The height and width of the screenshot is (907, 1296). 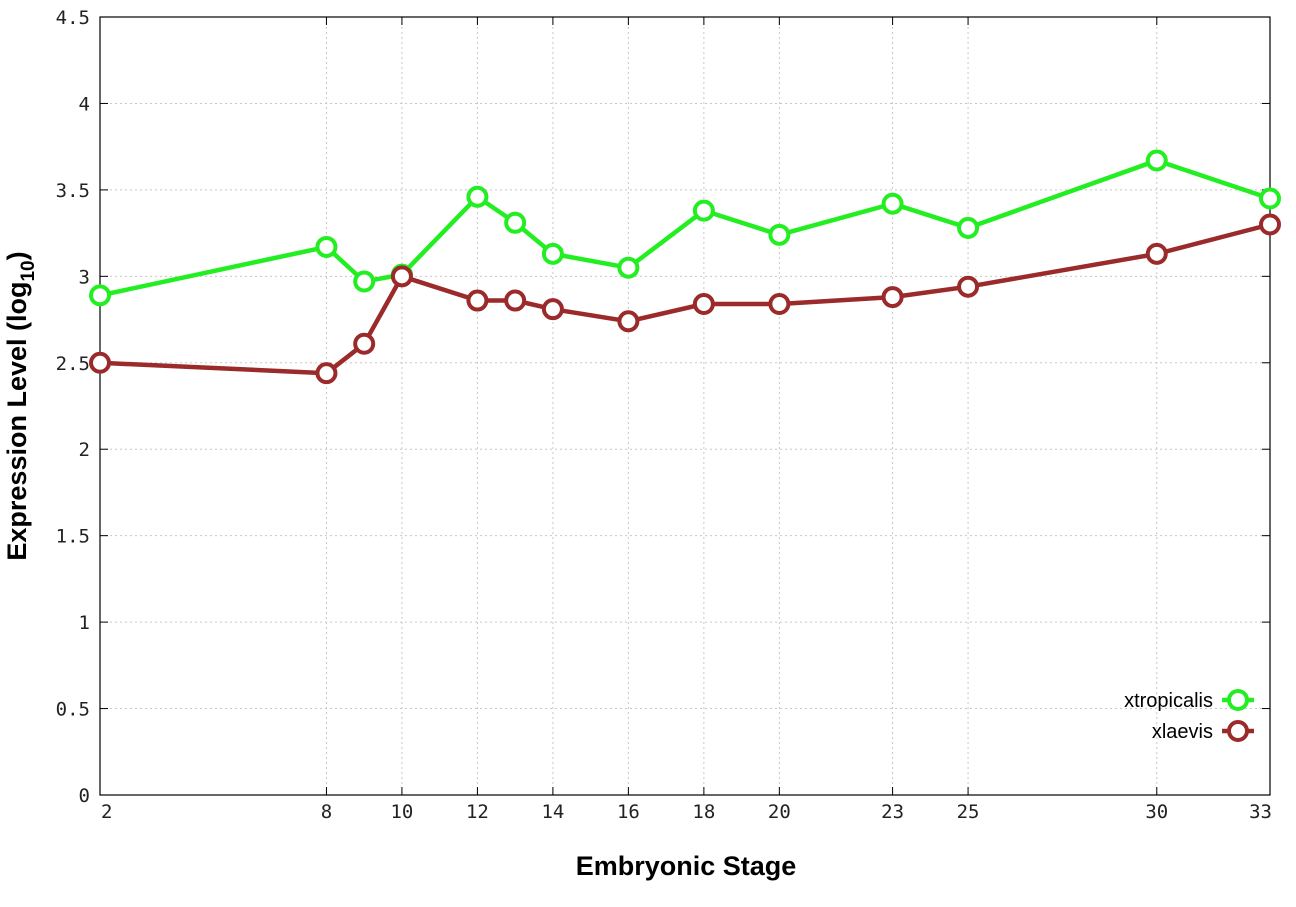 What do you see at coordinates (779, 812) in the screenshot?
I see `x-tick-label: 20` at bounding box center [779, 812].